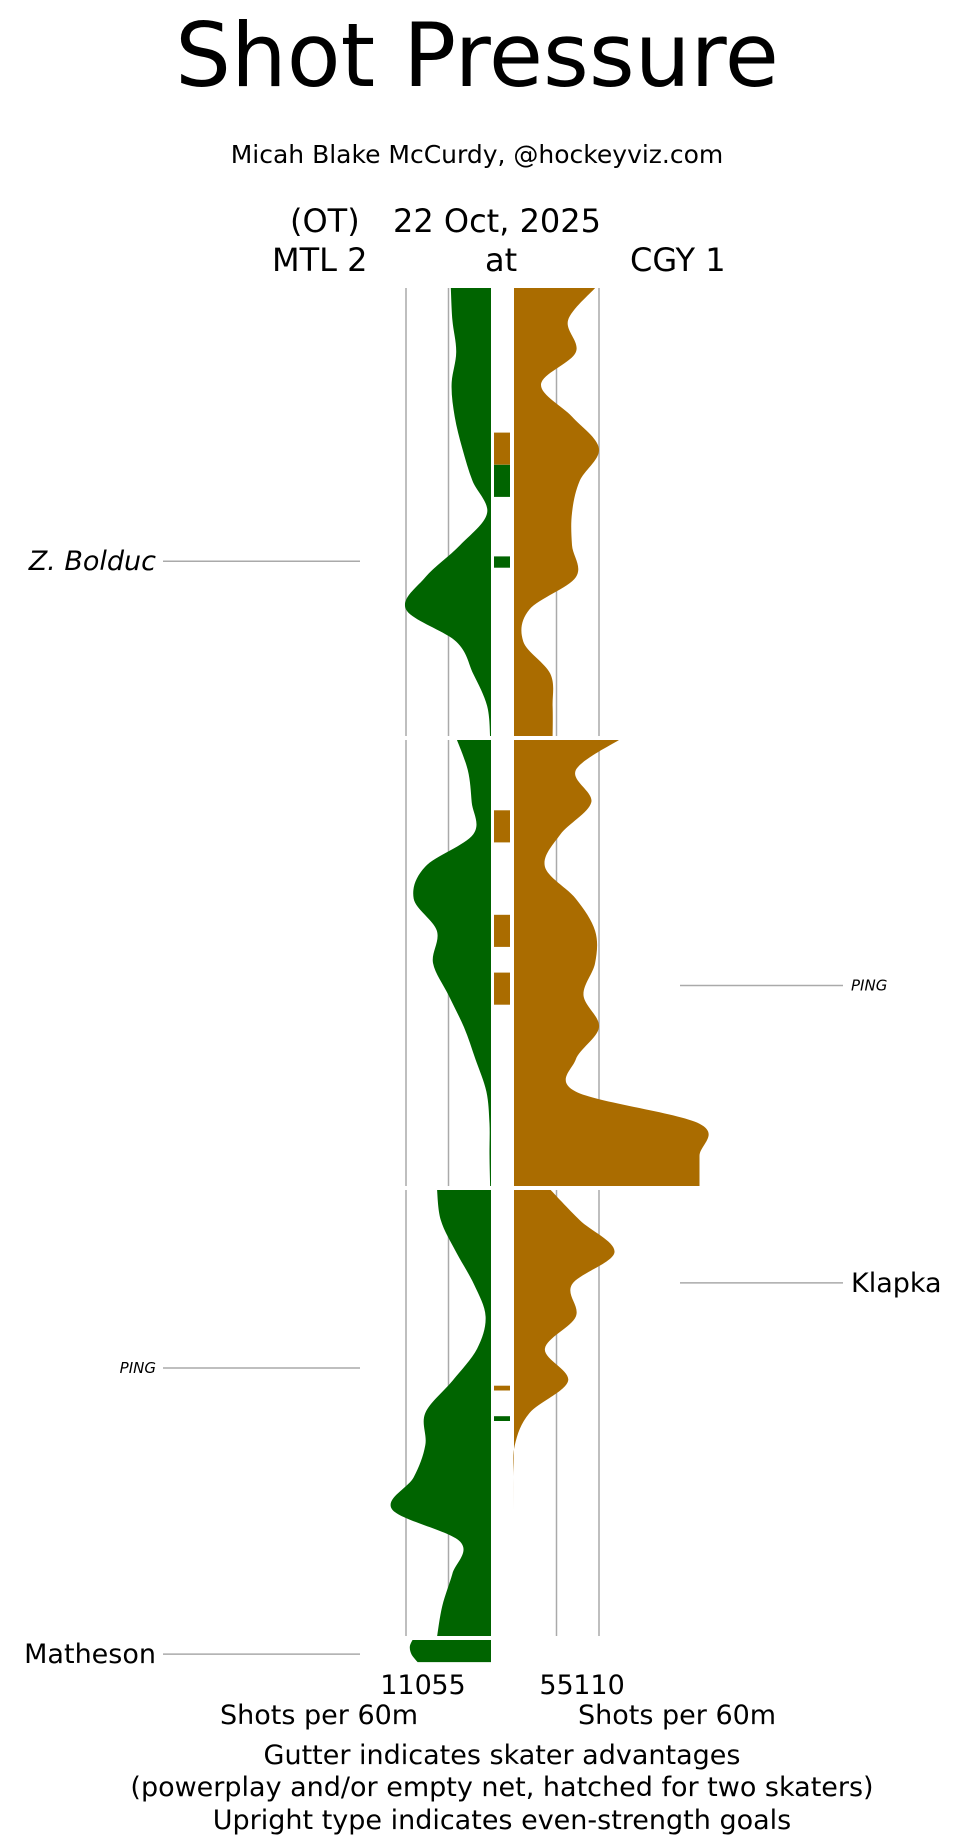 The image size is (954, 1843). I want to click on x-tick-labels: 110 55 55 110, so click(502, 1685).